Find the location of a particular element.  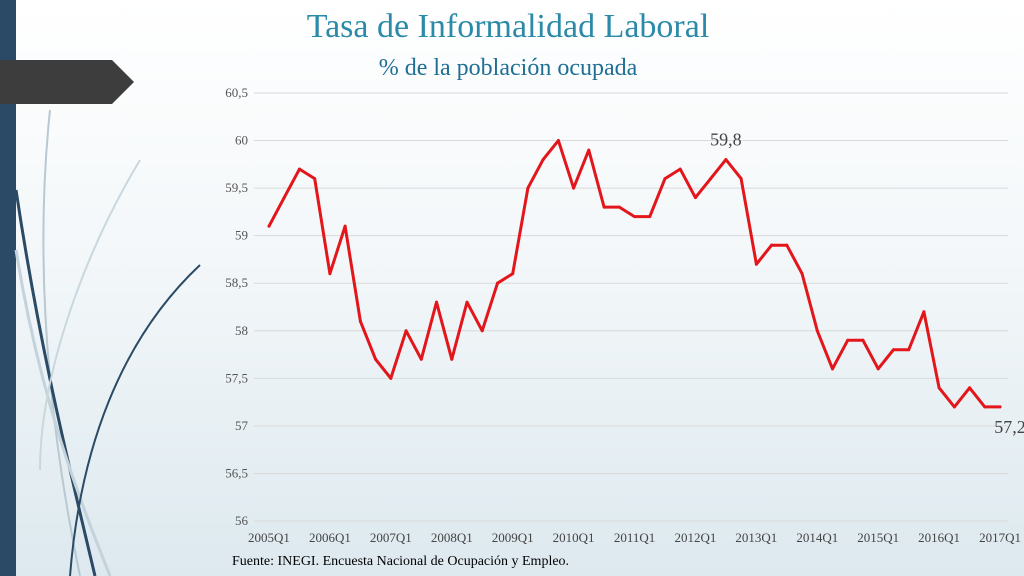

data-label: 59,8 is located at coordinates (726, 140).